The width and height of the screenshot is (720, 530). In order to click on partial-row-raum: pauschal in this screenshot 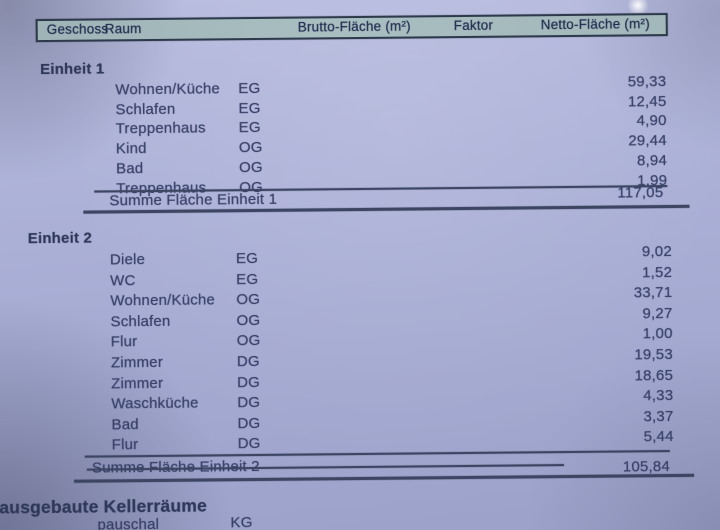, I will do `click(128, 522)`.